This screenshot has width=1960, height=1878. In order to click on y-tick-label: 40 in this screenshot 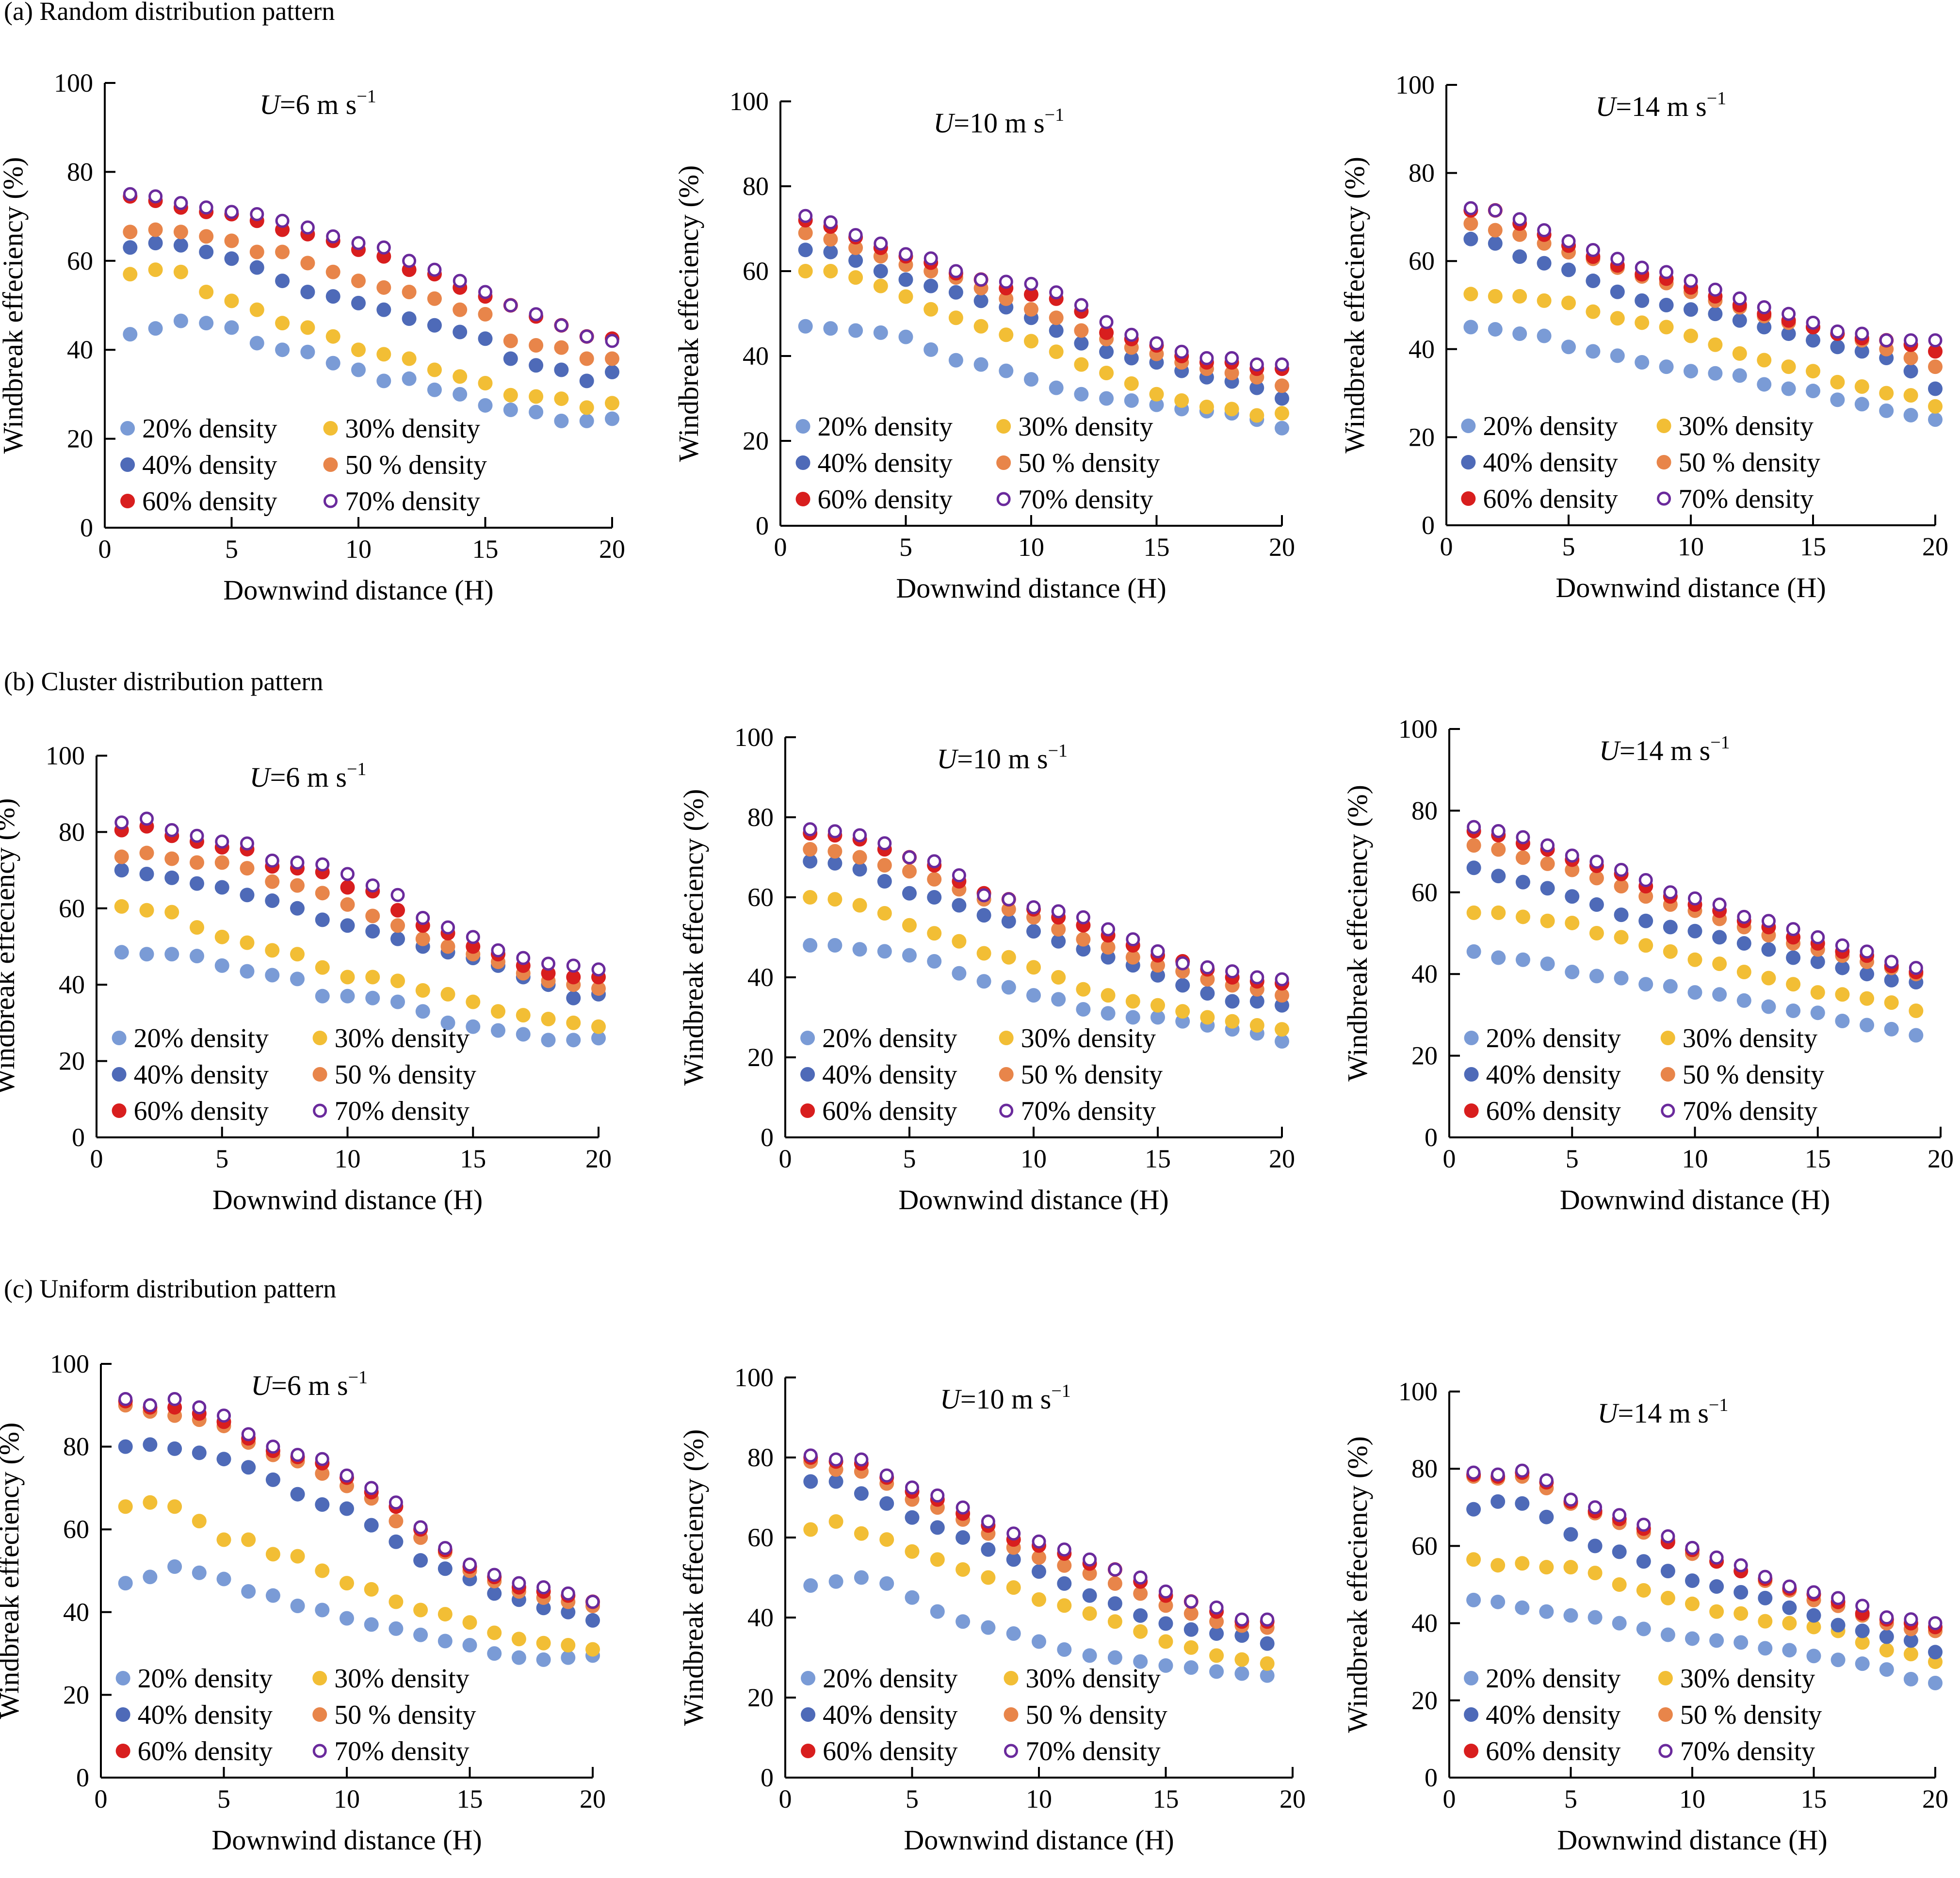, I will do `click(760, 977)`.